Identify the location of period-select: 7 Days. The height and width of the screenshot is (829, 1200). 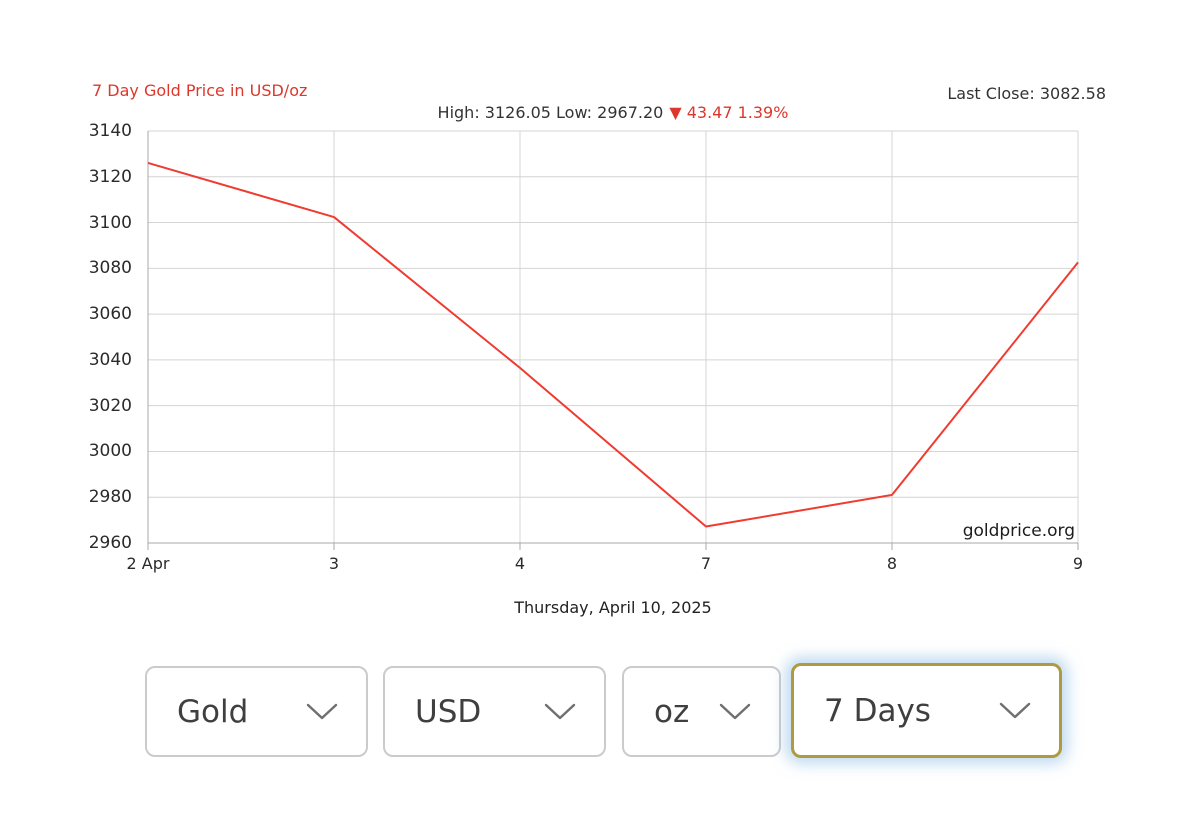
(926, 710).